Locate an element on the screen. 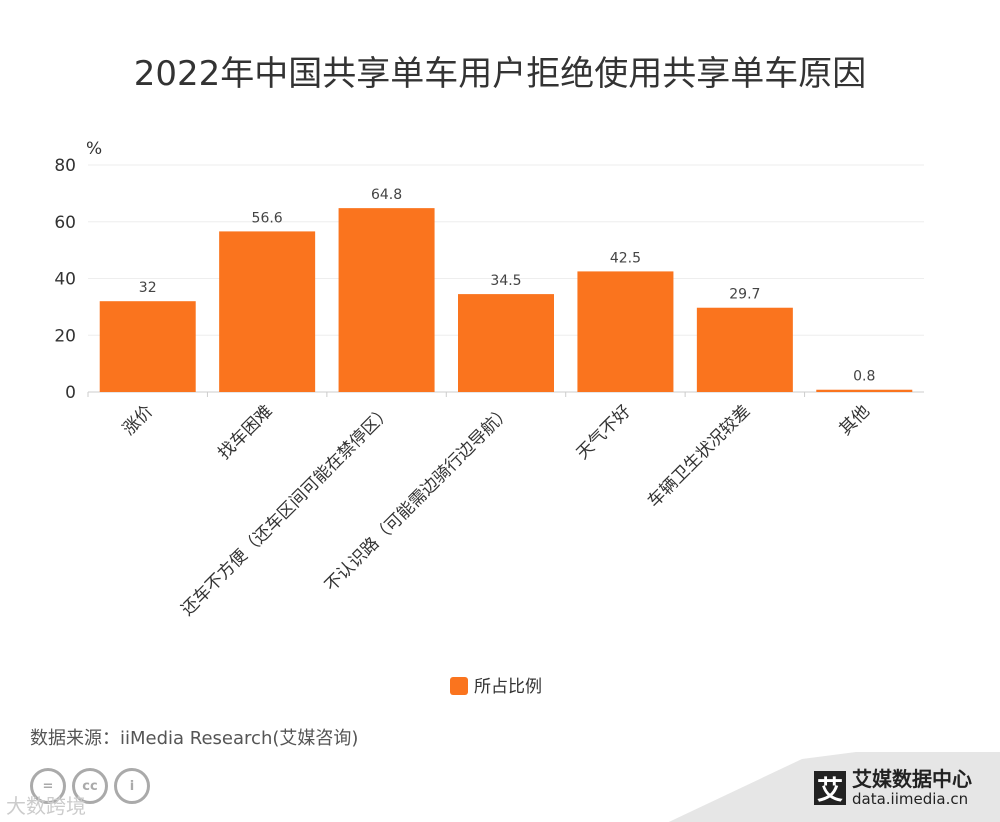 The width and height of the screenshot is (1000, 822). cc-icon: cc is located at coordinates (90, 786).